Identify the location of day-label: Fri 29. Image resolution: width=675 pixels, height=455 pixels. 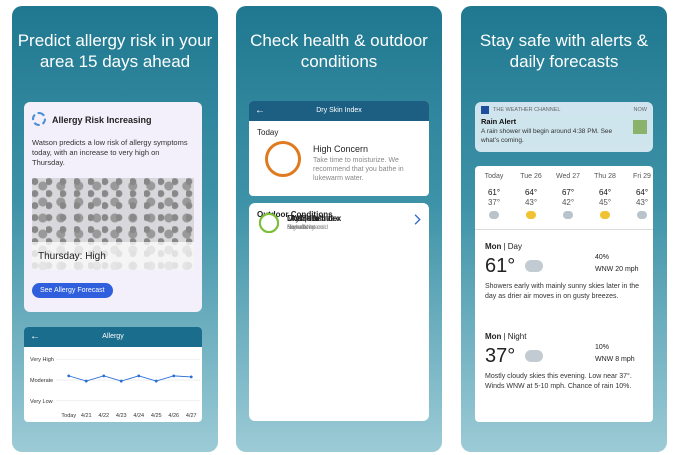
(642, 176).